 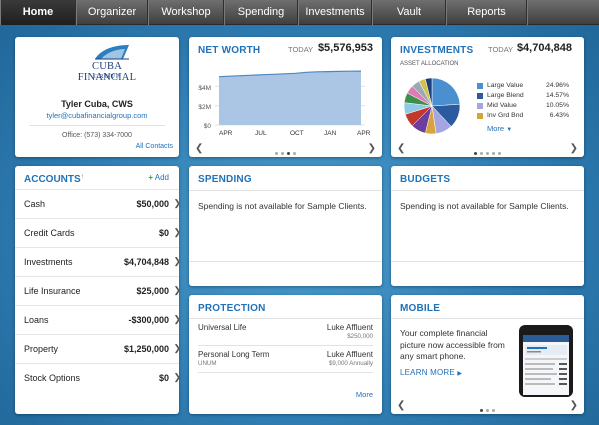 I want to click on nav-spending: Spending, so click(x=261, y=12).